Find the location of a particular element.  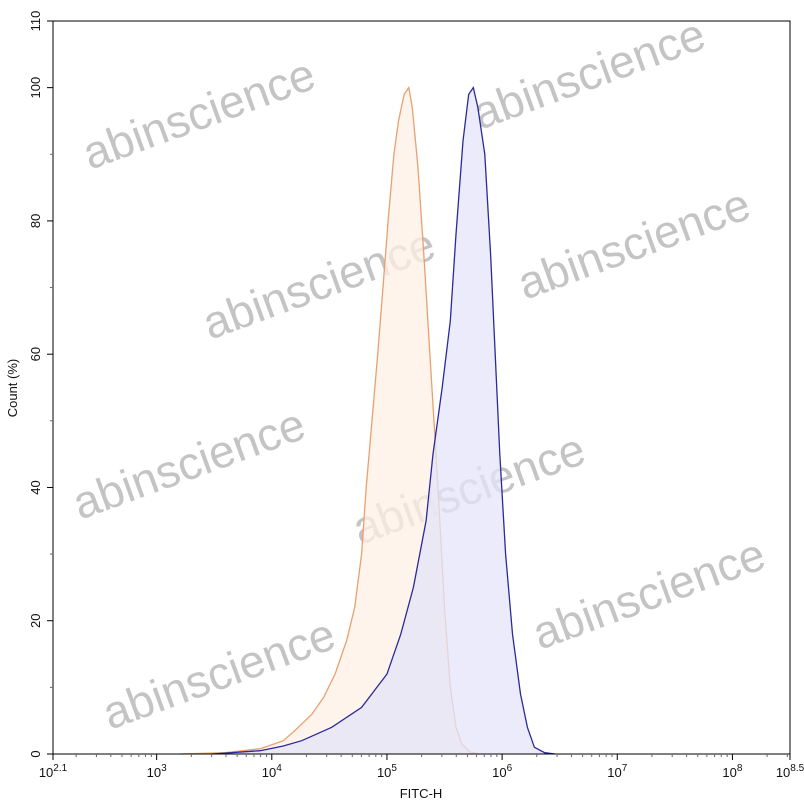

x-tick-label: 10⁸ is located at coordinates (732, 771).